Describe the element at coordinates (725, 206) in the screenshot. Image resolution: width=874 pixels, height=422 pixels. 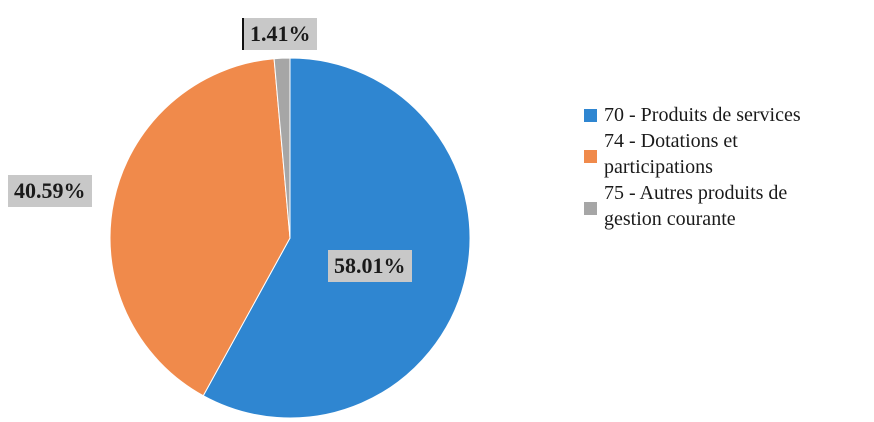
I see `legend-item-autres-produits: 75 - Autres produits de gestion courante` at that location.